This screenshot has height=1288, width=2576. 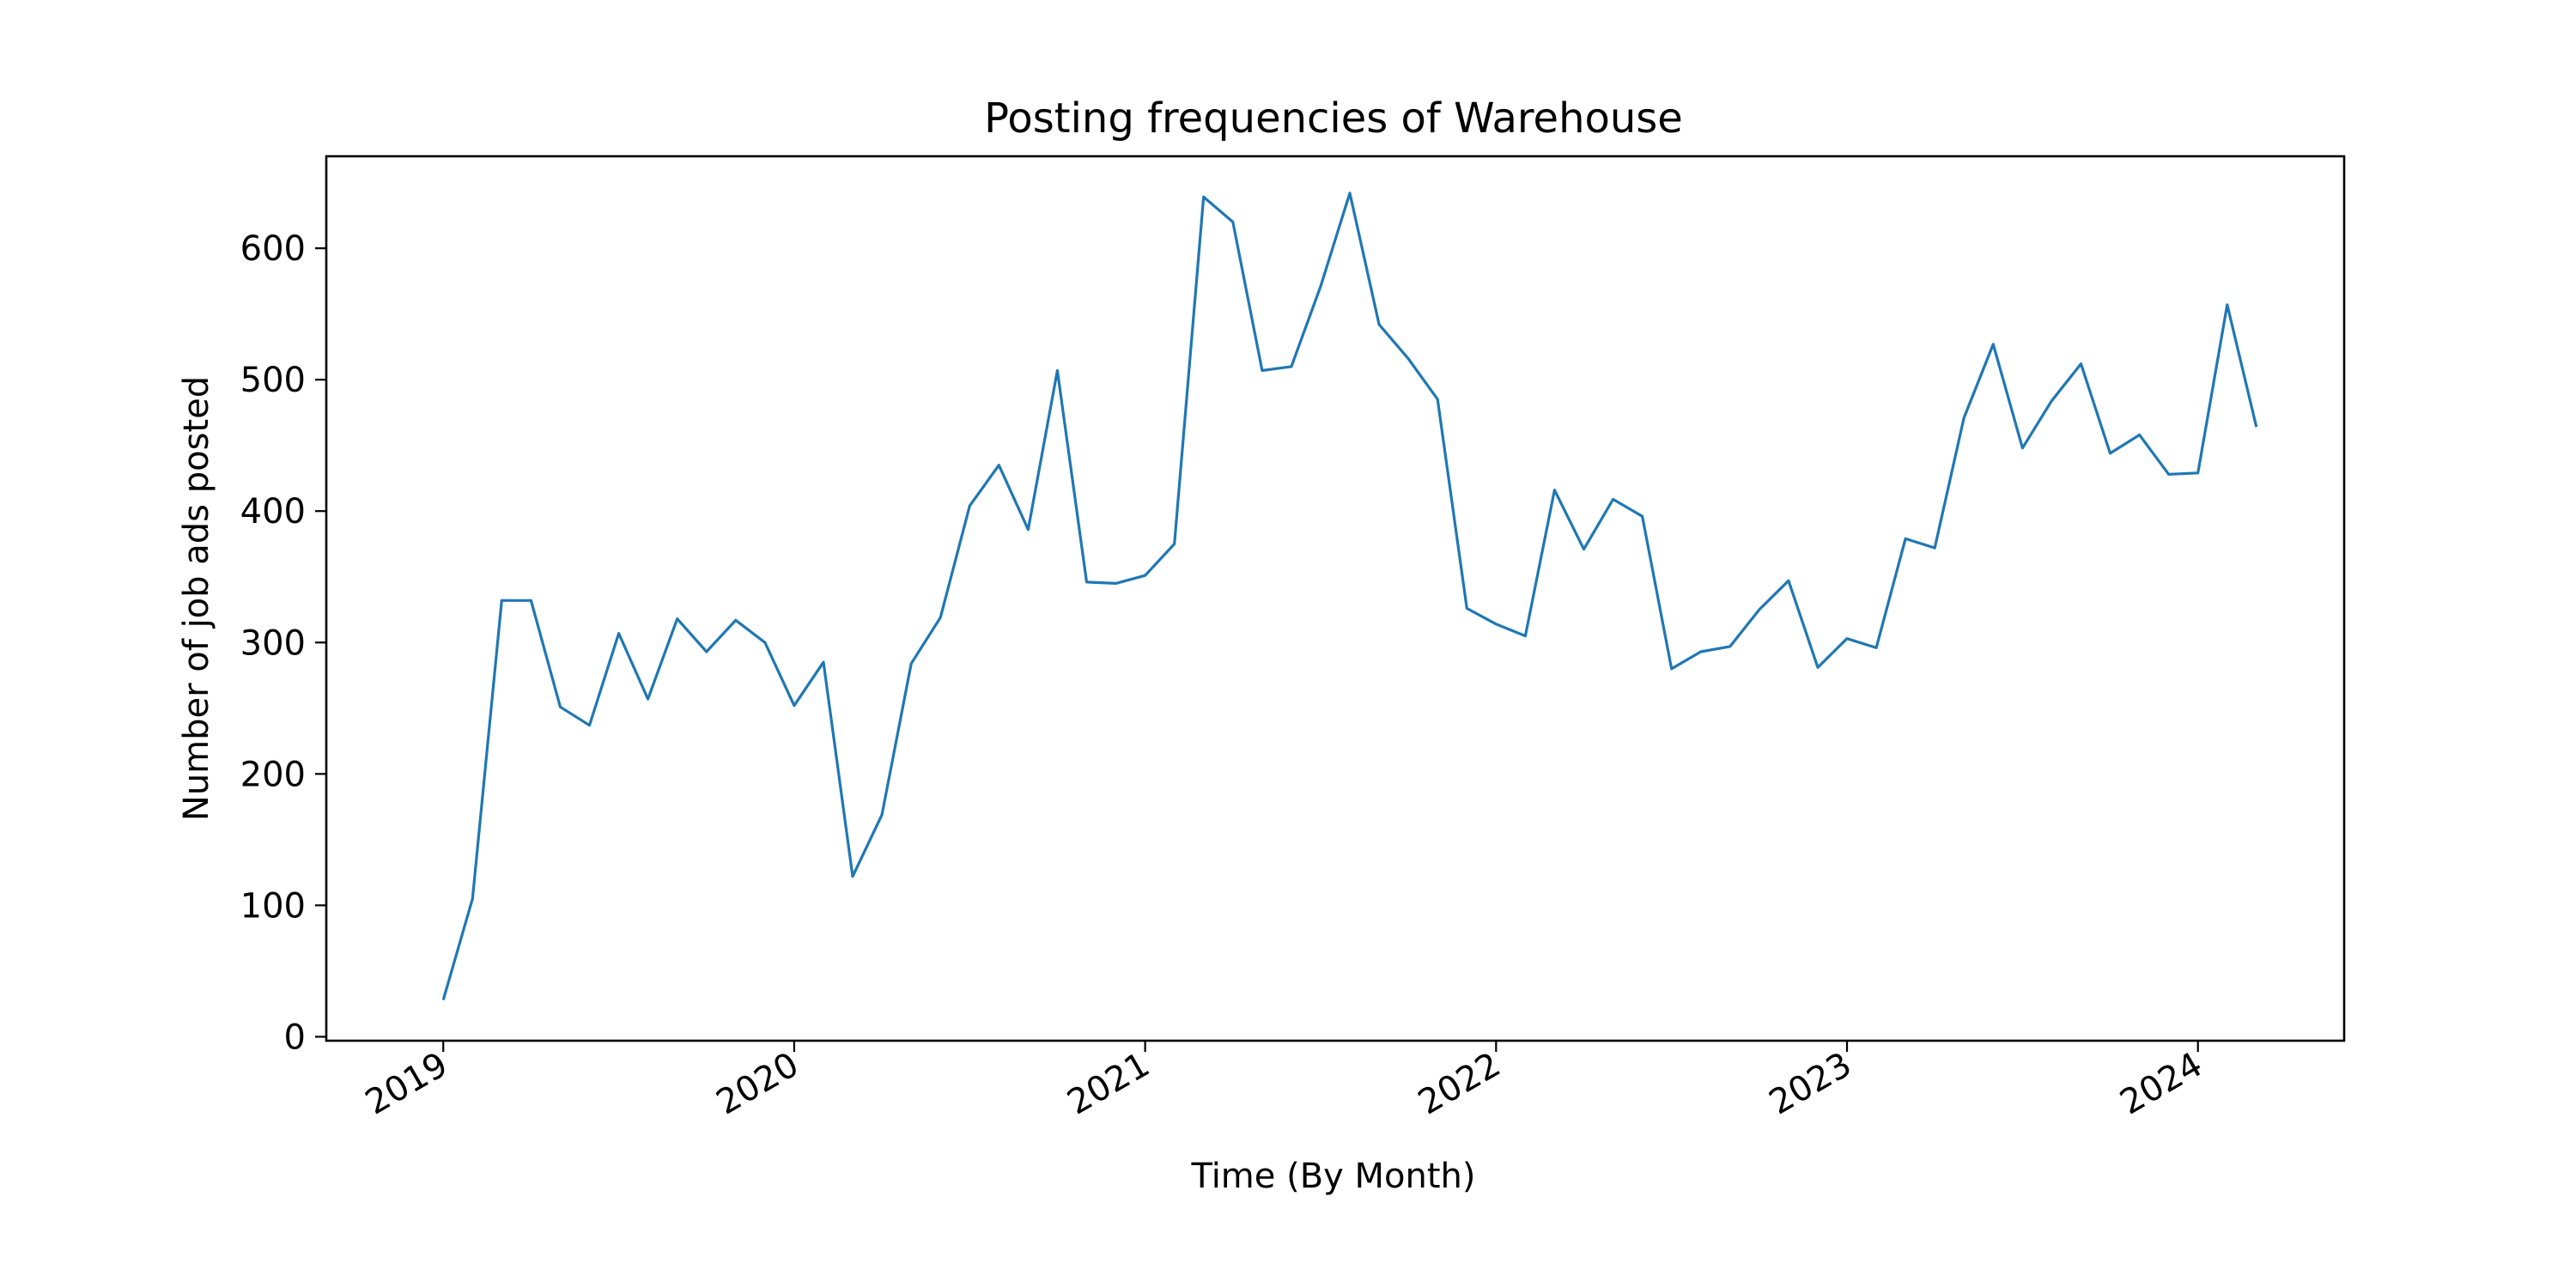 What do you see at coordinates (407, 1084) in the screenshot?
I see `x-tick-label: 2019` at bounding box center [407, 1084].